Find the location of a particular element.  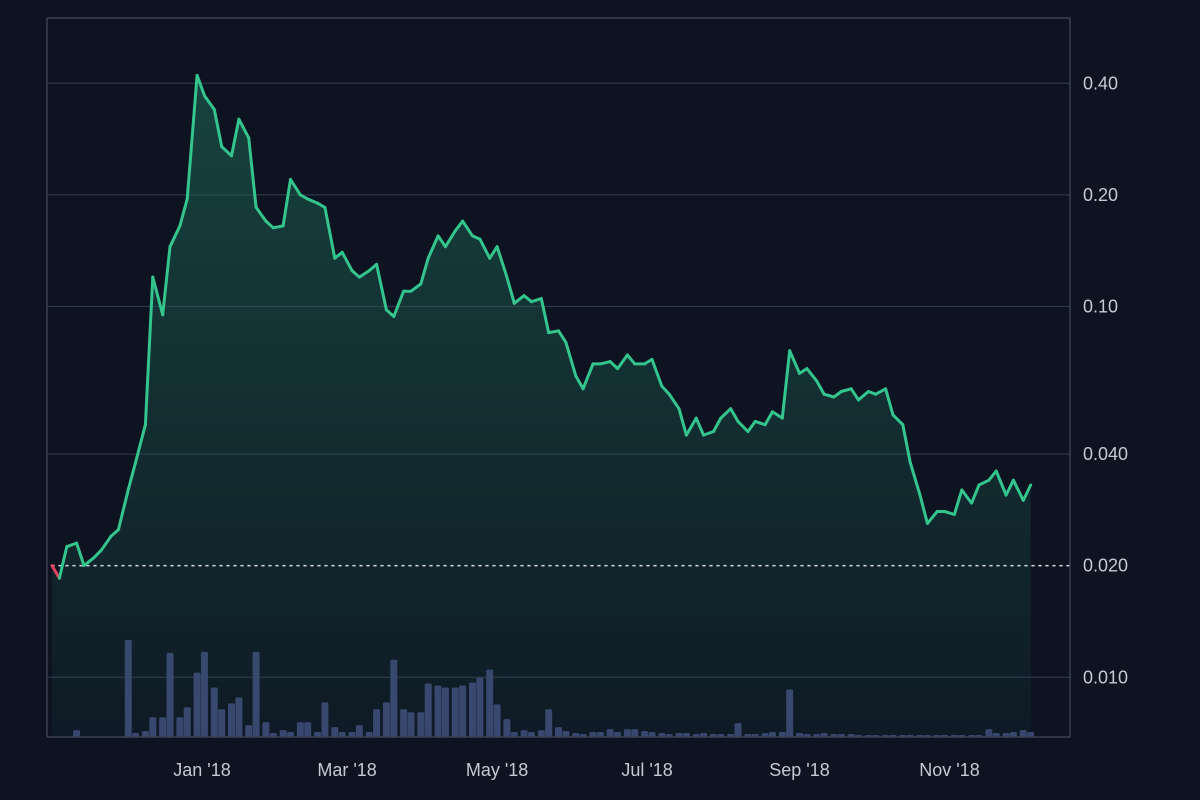

y-tick-label: 0.010 is located at coordinates (1105, 677).